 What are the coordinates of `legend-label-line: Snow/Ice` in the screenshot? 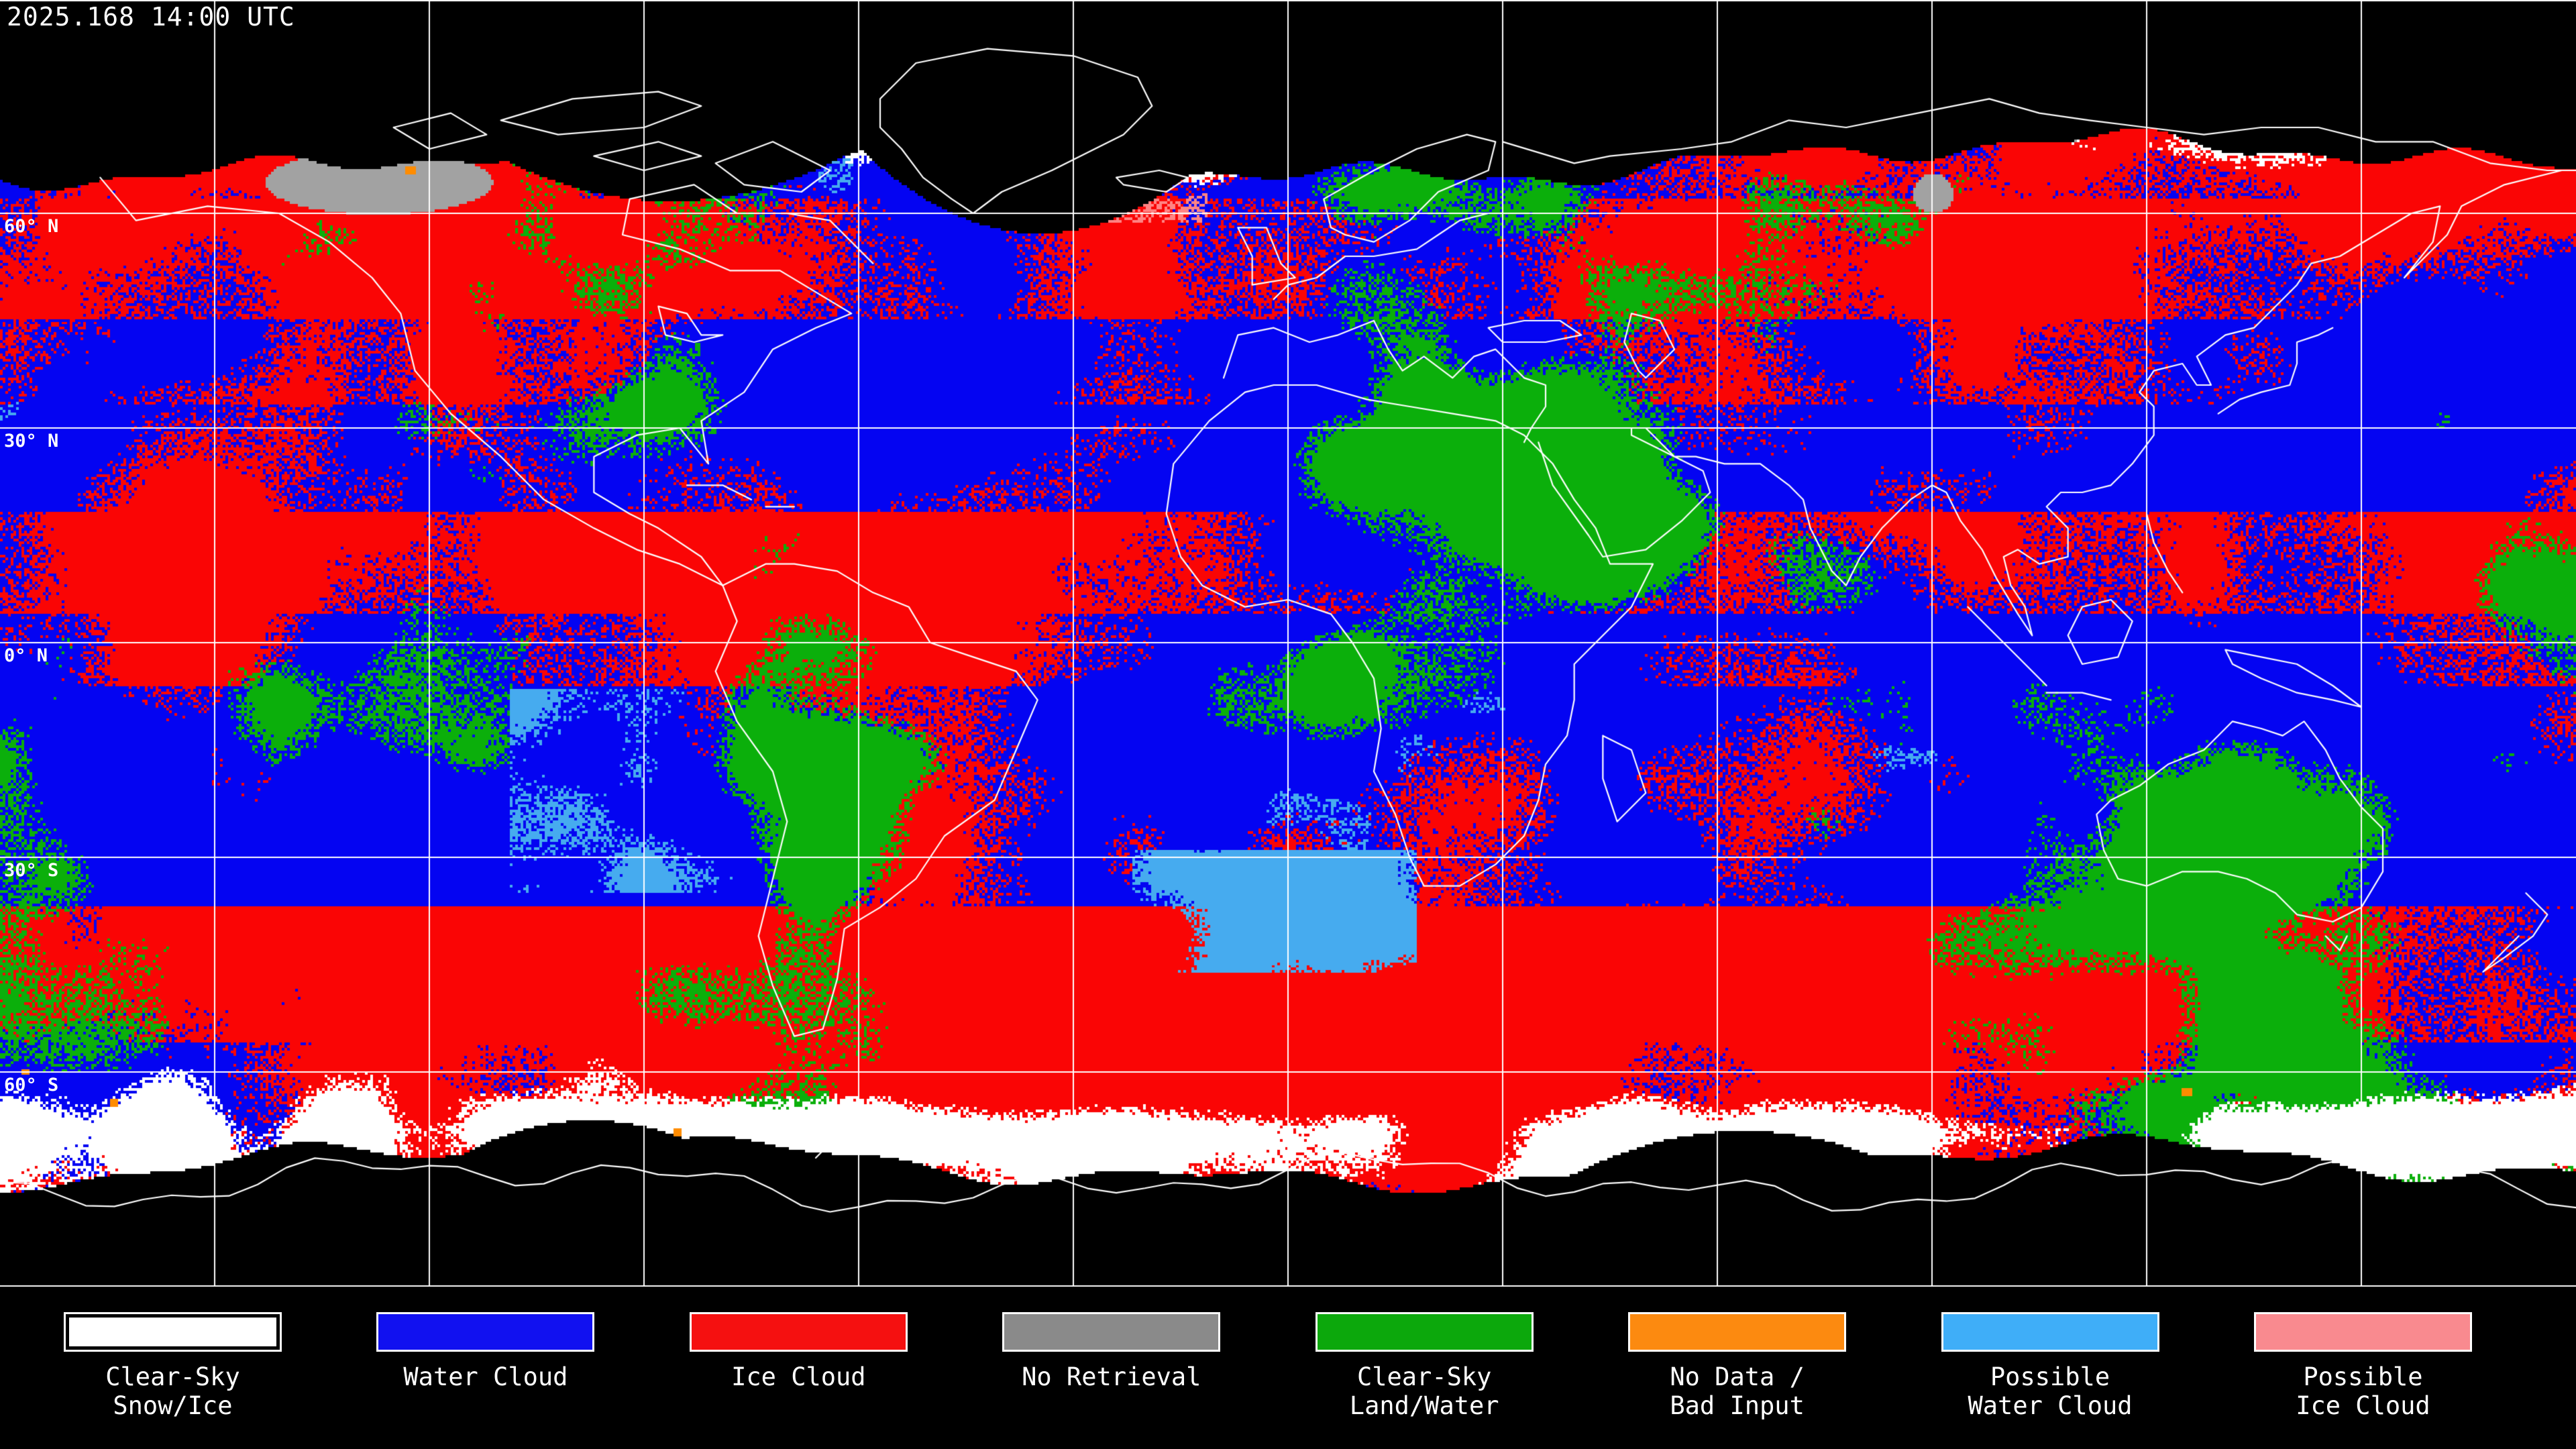 It's located at (173, 1405).